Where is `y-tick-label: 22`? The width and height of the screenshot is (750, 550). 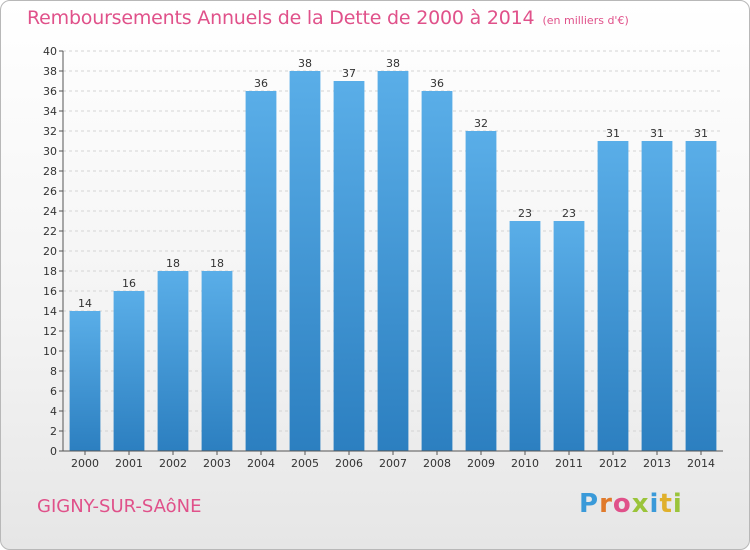
y-tick-label: 22 is located at coordinates (50, 231).